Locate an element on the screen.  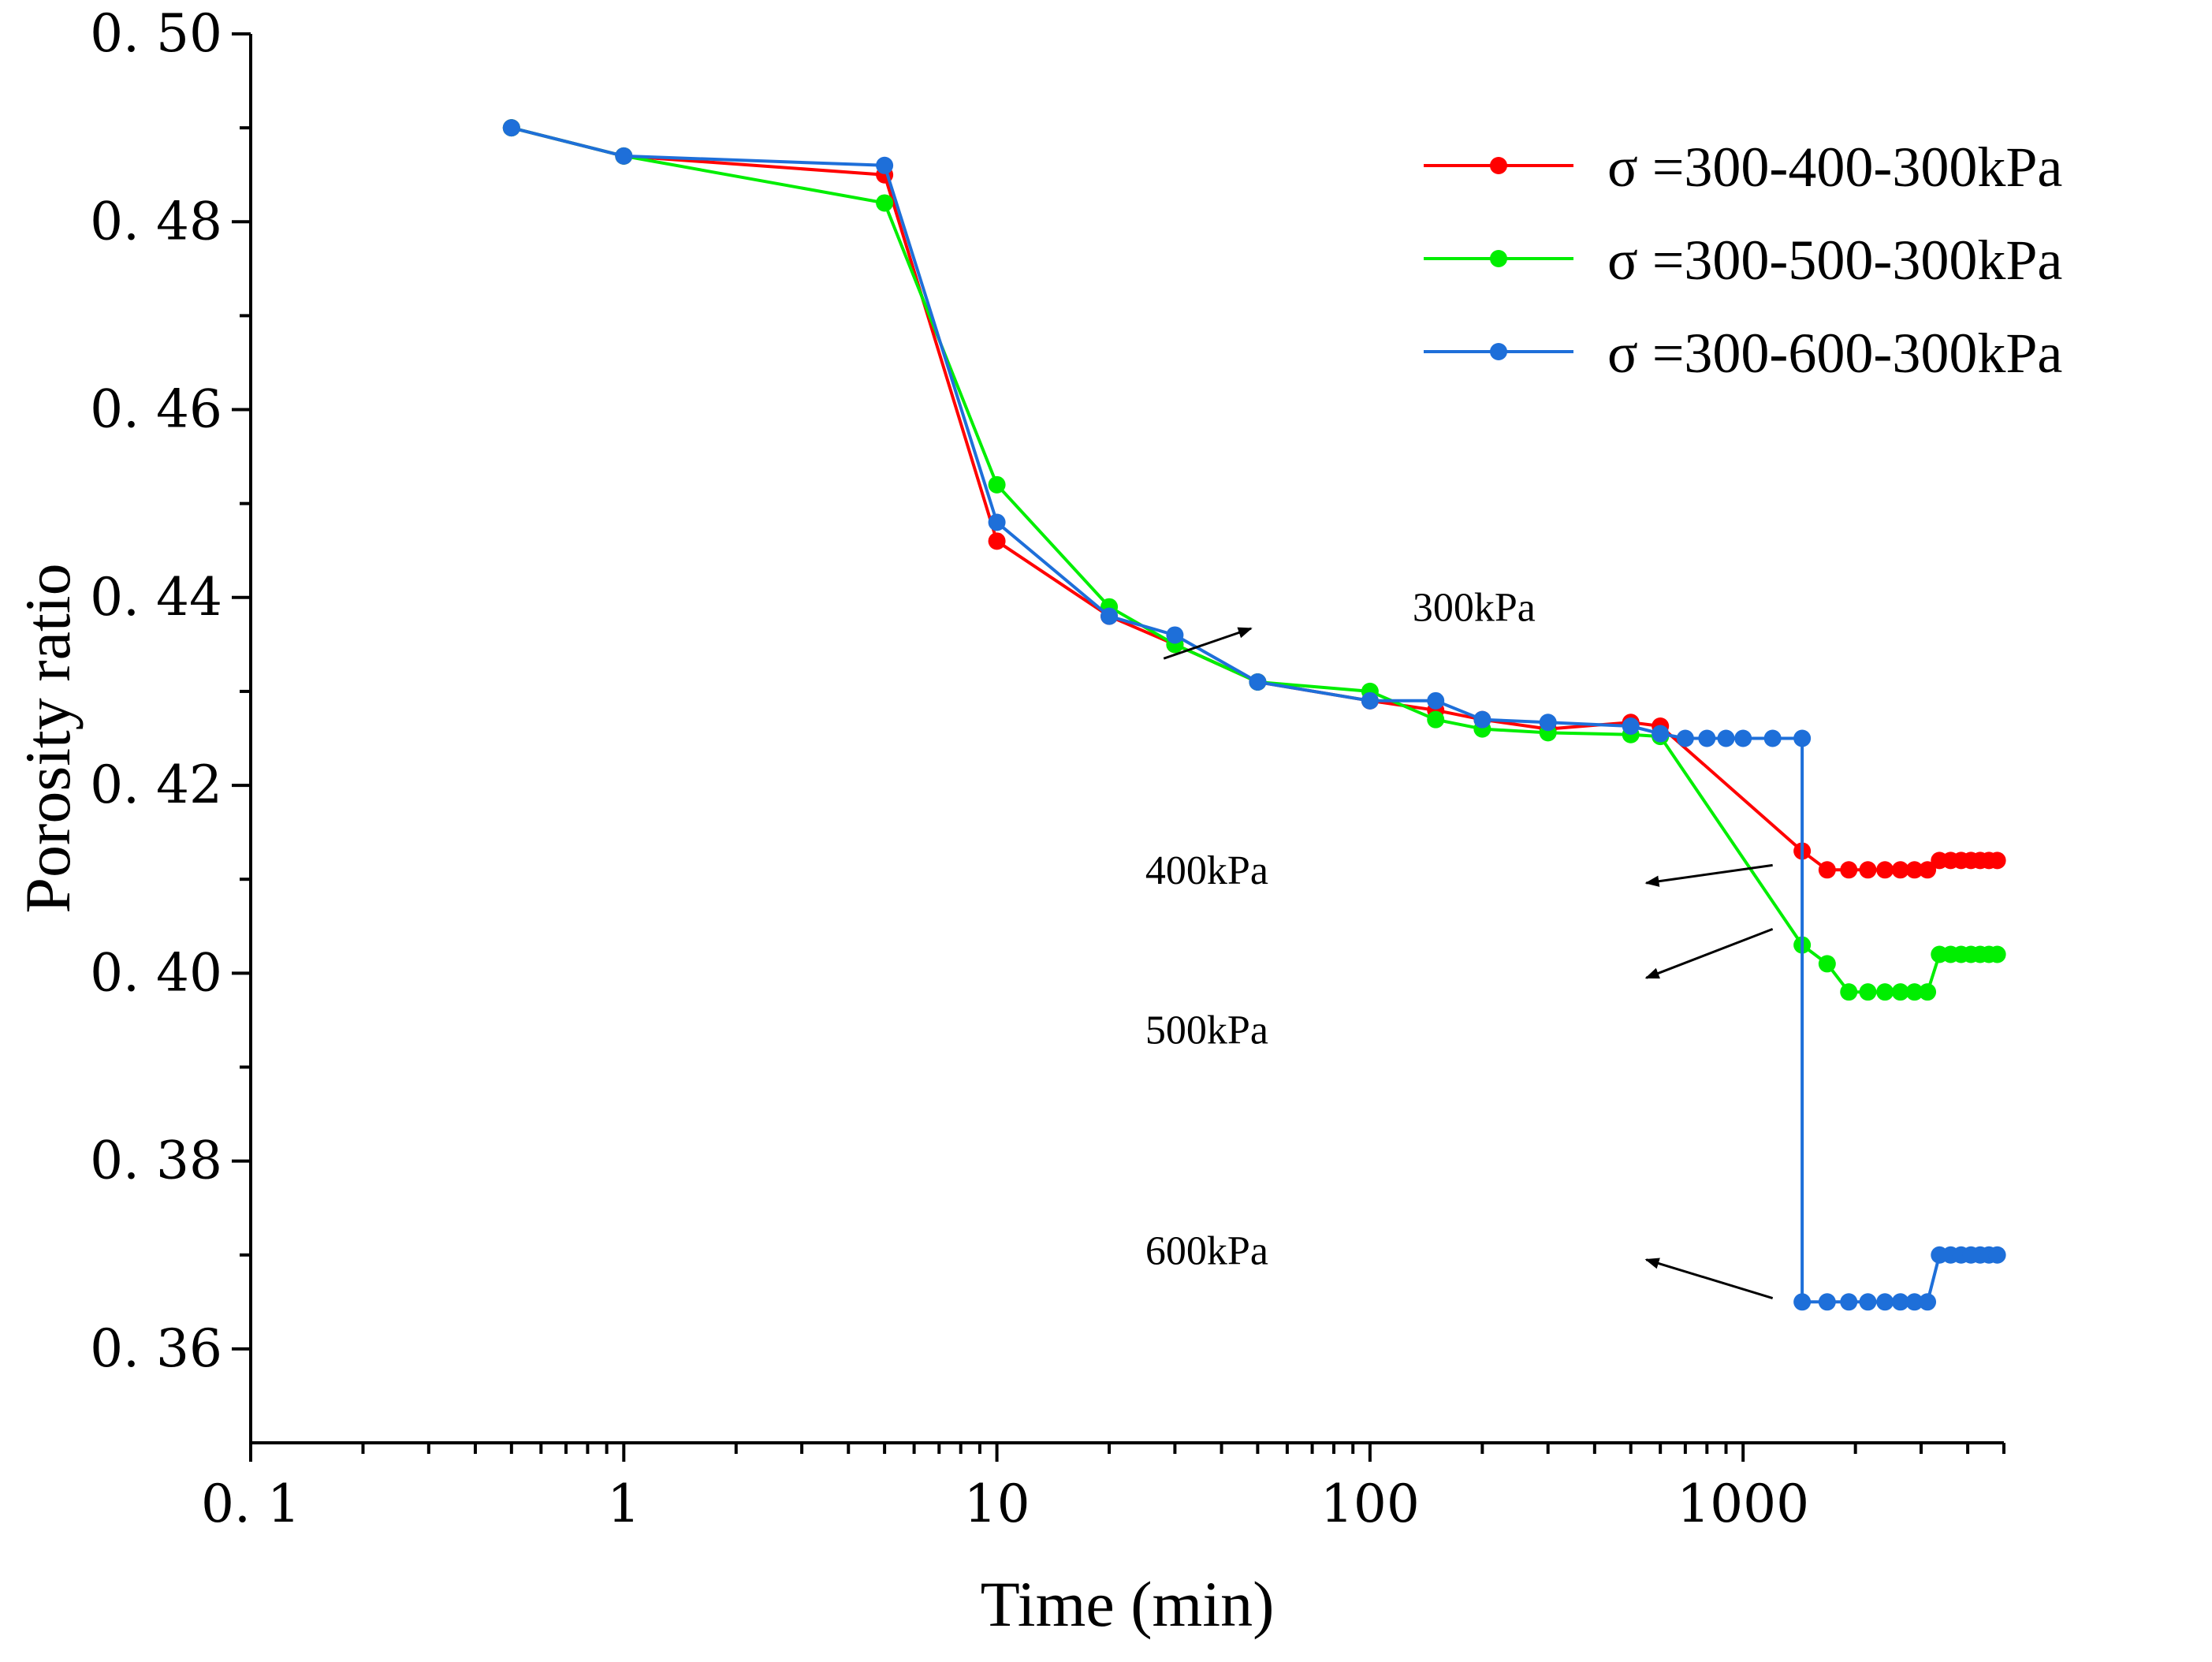
y-axis-title: Porosity ratio is located at coordinates (48, 738).